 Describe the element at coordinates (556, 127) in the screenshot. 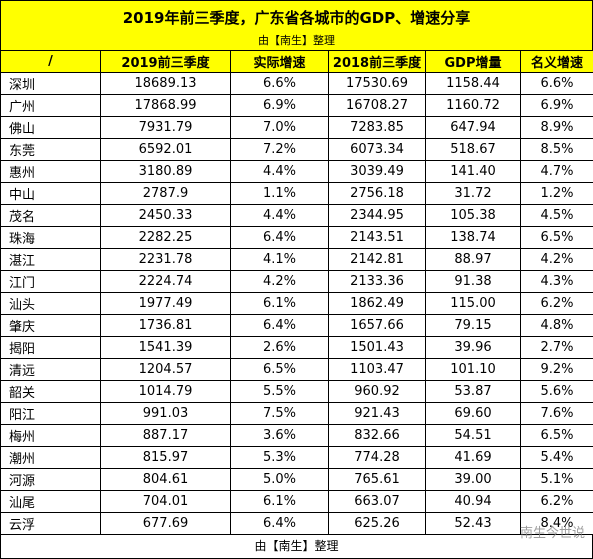

I see `cell: 8.9%` at that location.